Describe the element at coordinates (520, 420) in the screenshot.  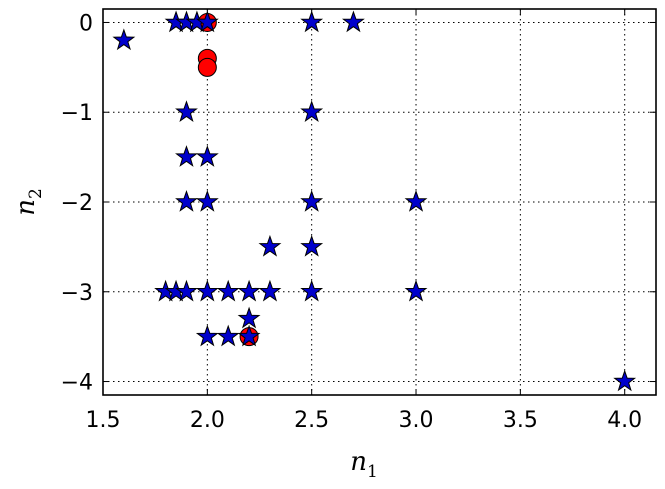
I see `x-tick-label: 3.5` at that location.